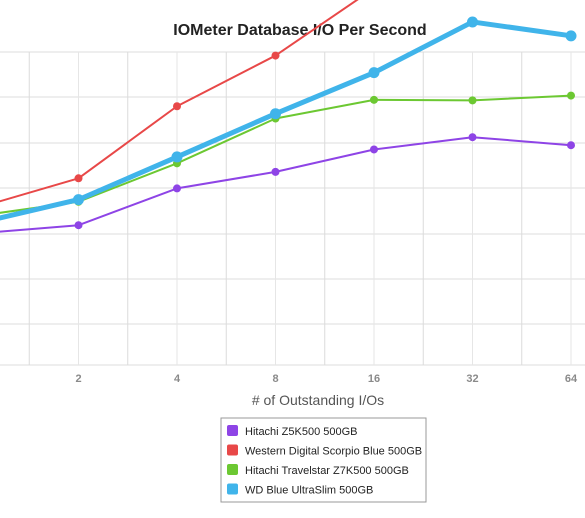 The height and width of the screenshot is (518, 585). I want to click on x-tick-label: 8, so click(275, 379).